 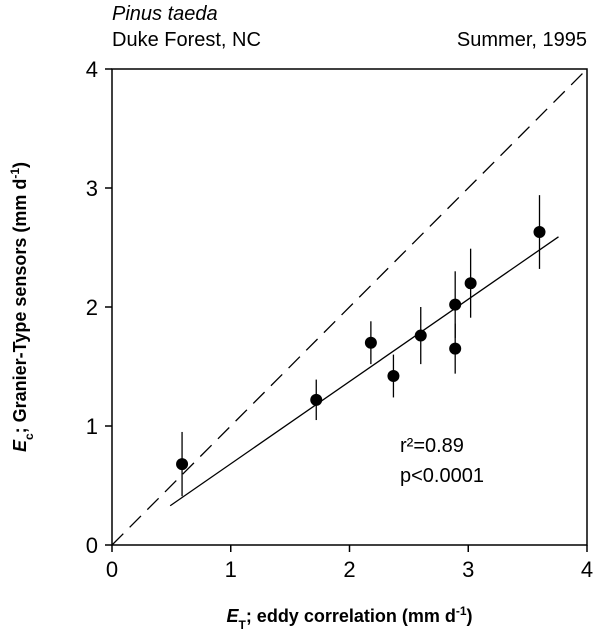 What do you see at coordinates (470, 616) in the screenshot?
I see `x-axis-label-part: )` at bounding box center [470, 616].